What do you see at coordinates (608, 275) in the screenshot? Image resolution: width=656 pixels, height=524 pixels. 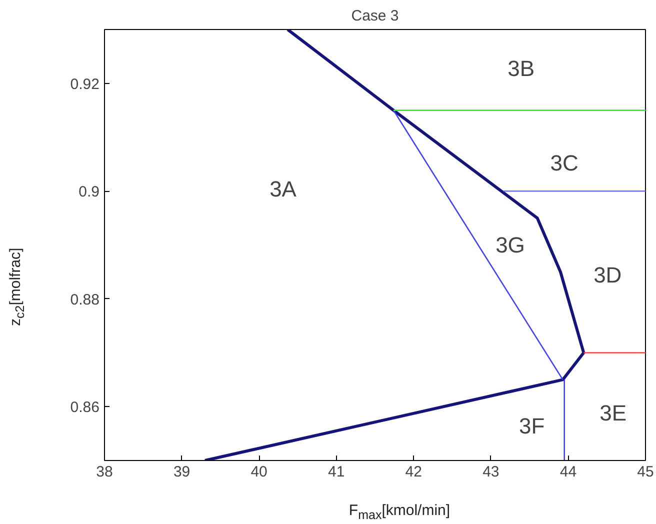 I see `annotation: 3D` at bounding box center [608, 275].